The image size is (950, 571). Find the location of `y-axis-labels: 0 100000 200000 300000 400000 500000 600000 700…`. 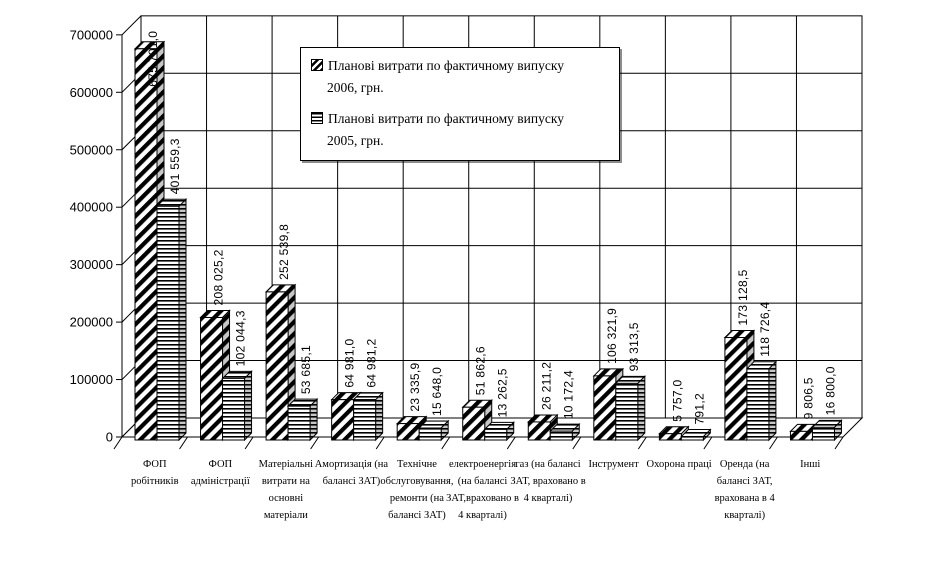

y-axis-labels: 0 100000 200000 300000 400000 500000 600000 700… is located at coordinates (91, 235).